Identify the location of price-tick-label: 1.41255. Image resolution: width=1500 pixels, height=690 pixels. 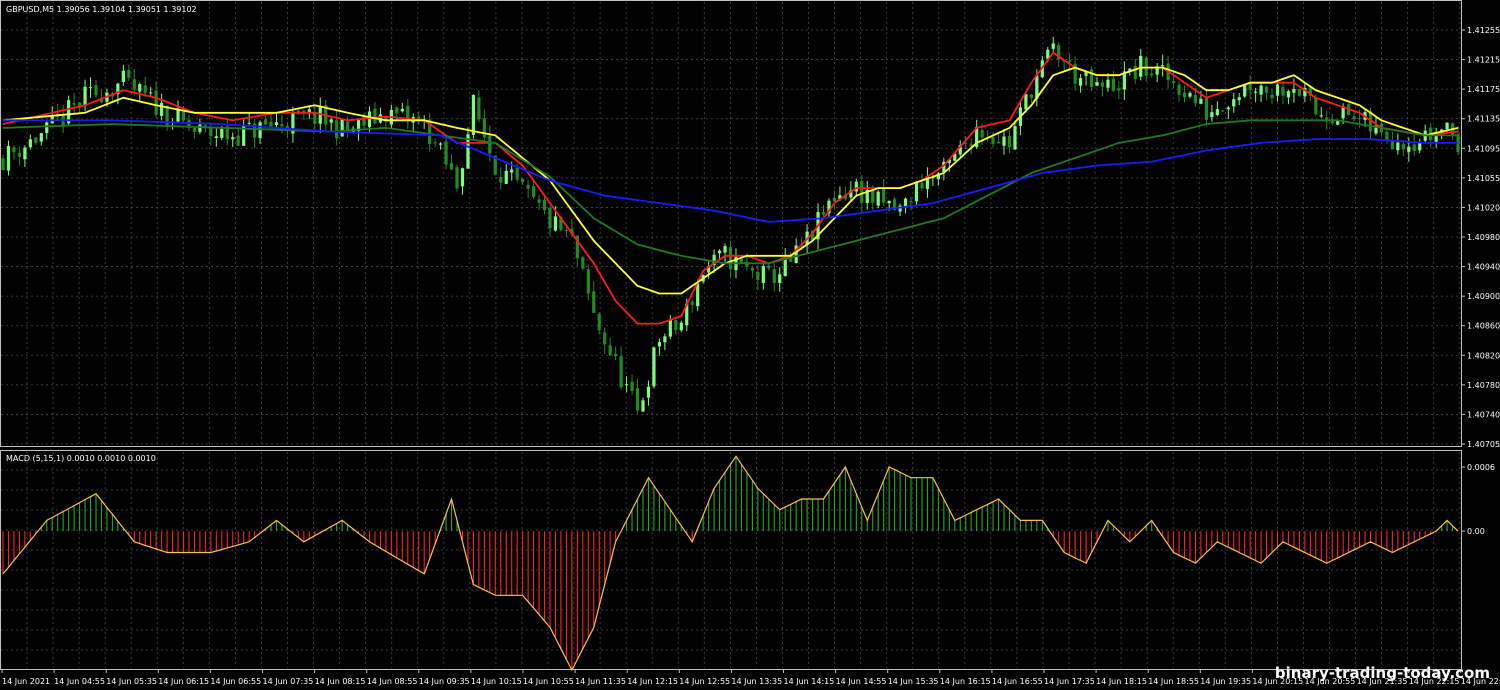
(1483, 30).